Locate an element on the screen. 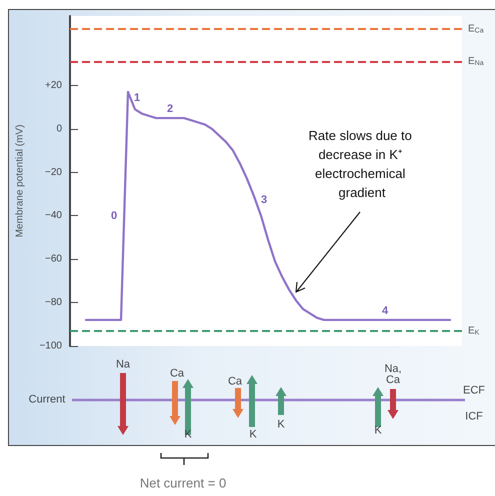 This screenshot has height=496, width=495. text: ECF is located at coordinates (474, 390).